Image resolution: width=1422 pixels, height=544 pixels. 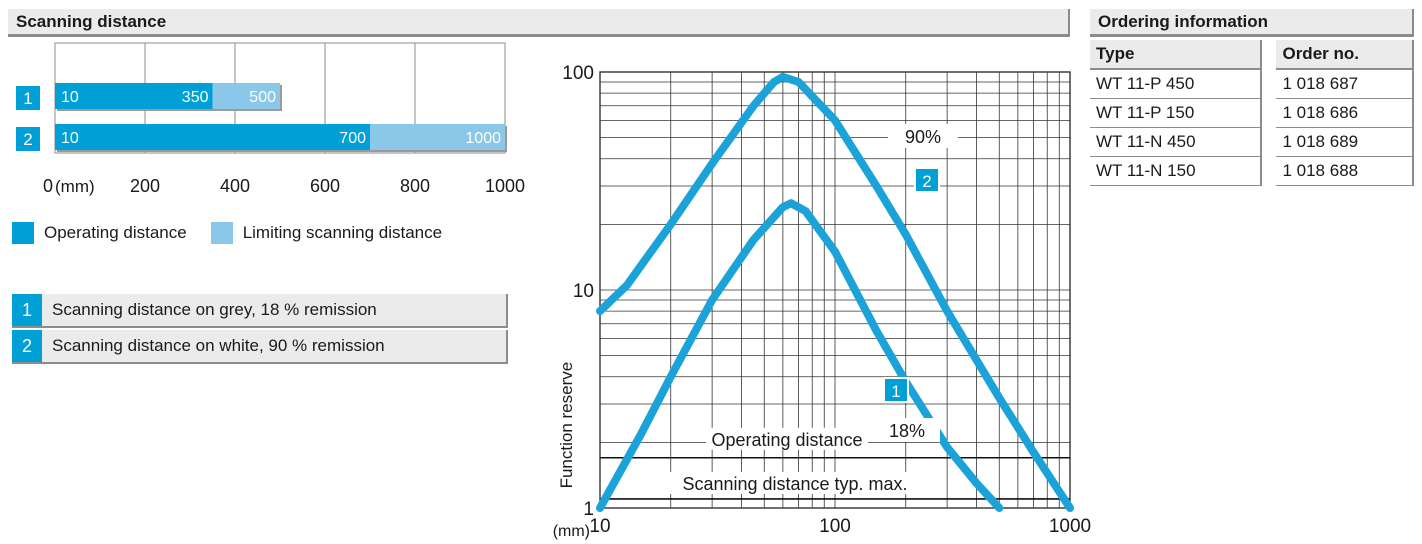 I want to click on bar-operating-label: 700, so click(x=352, y=138).